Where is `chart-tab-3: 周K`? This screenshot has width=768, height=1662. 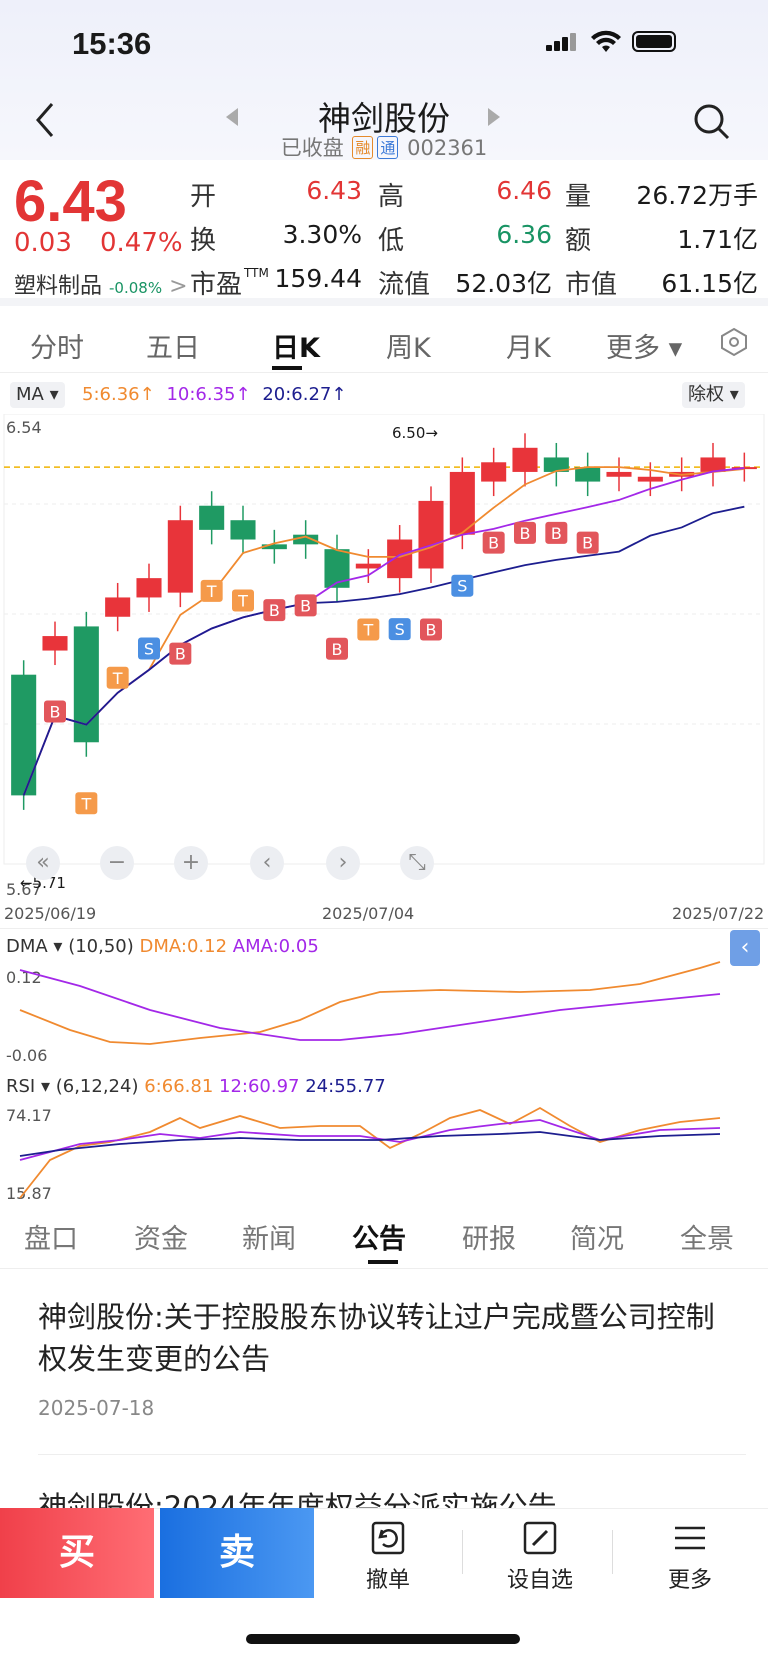 chart-tab-3: 周K is located at coordinates (408, 348).